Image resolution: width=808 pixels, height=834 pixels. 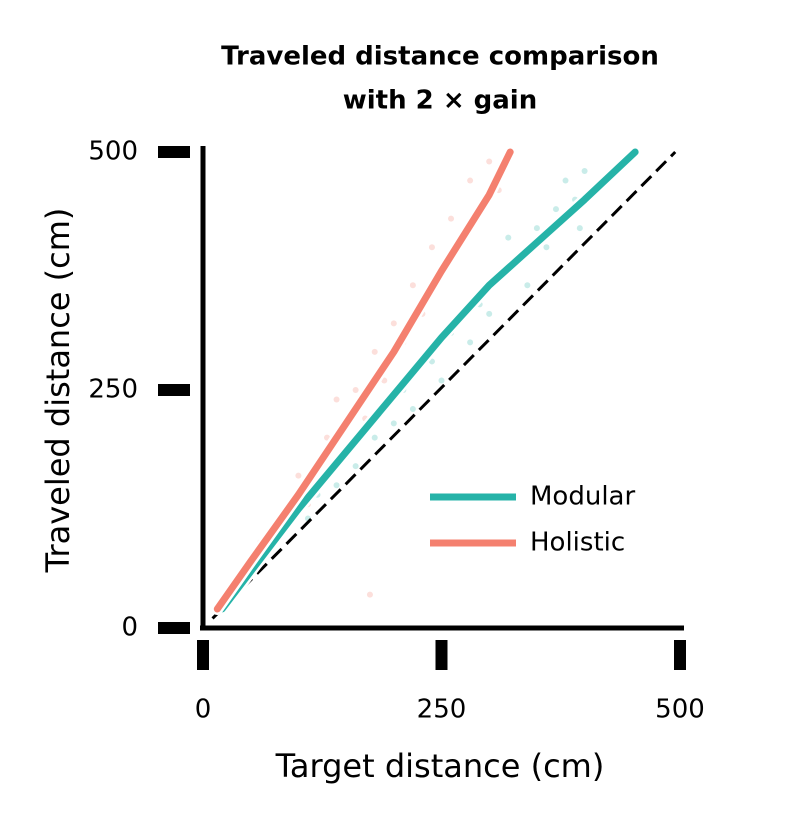 I want to click on y-tick-label: 500, so click(x=113, y=152).